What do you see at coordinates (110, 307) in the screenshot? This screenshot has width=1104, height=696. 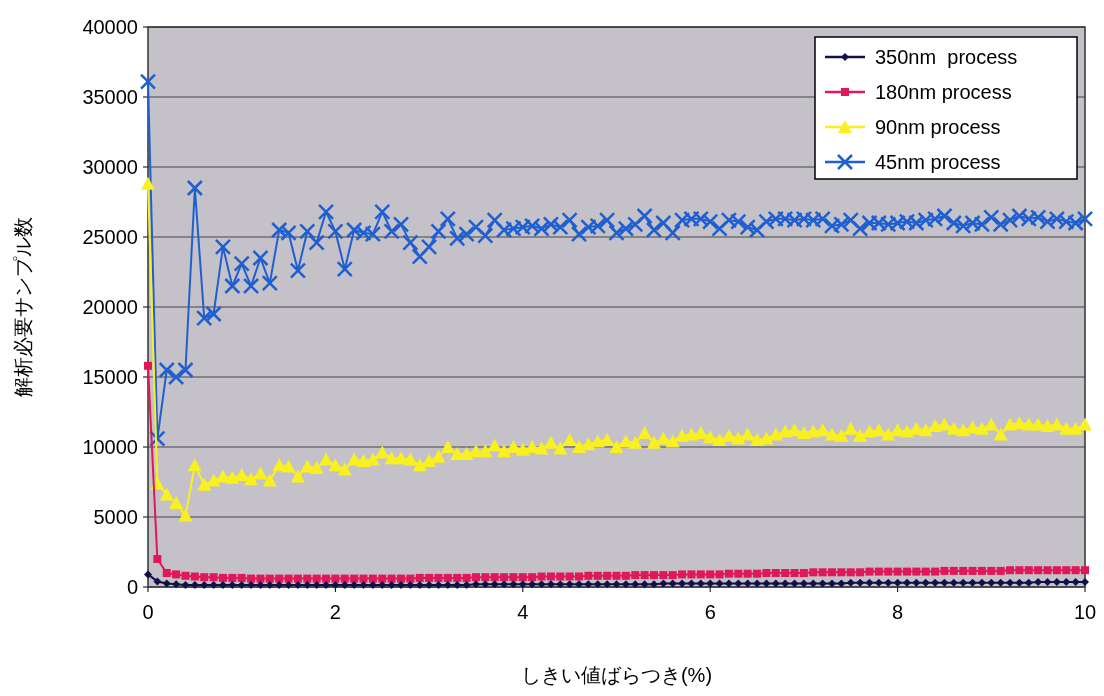 I see `y-tick-label: 20000` at bounding box center [110, 307].